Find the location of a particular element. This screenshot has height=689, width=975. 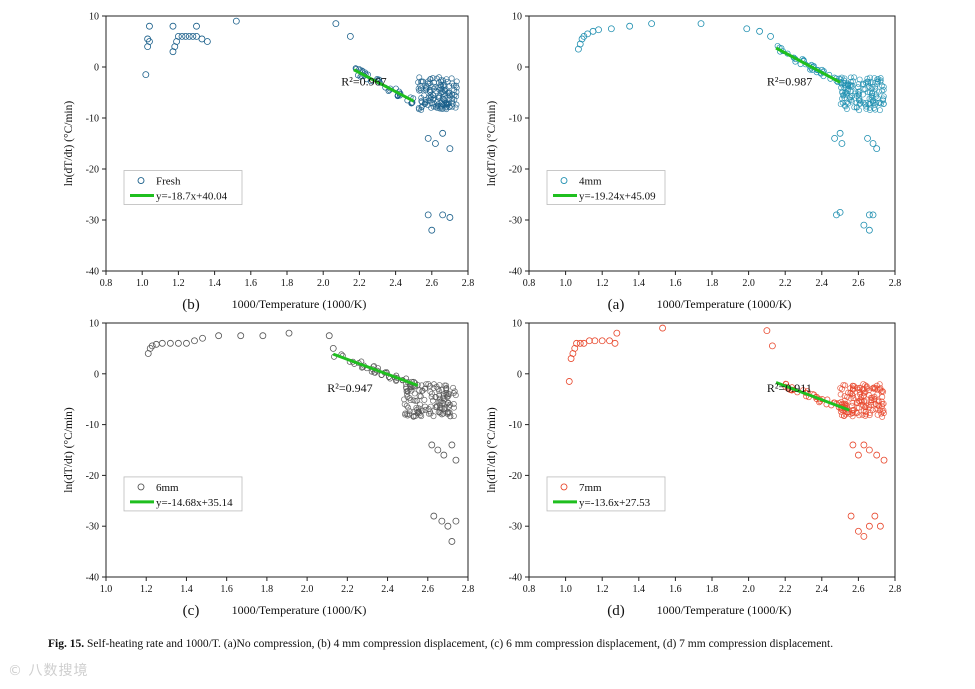

x-tick-label: 2.2 is located at coordinates (347, 589).